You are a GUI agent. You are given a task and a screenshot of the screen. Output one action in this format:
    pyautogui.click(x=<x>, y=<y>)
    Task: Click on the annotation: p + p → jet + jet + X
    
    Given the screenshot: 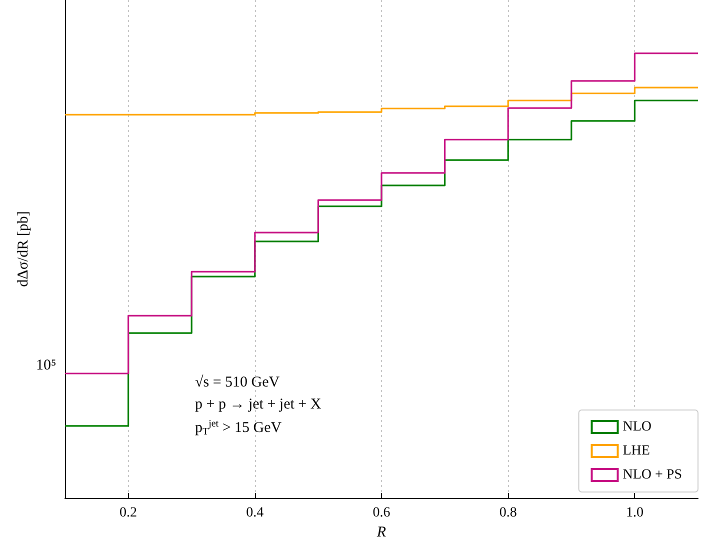 What is the action you would take?
    pyautogui.click(x=258, y=404)
    